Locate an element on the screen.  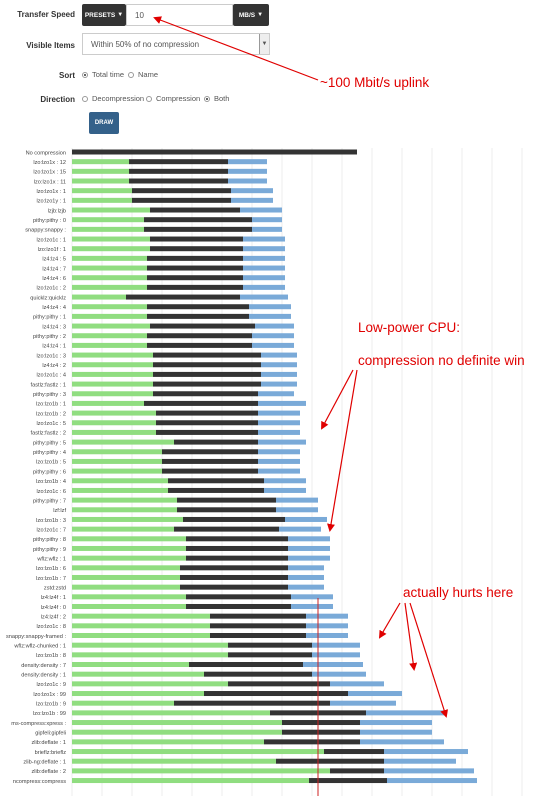
speed-input: 10 is located at coordinates (179, 15).